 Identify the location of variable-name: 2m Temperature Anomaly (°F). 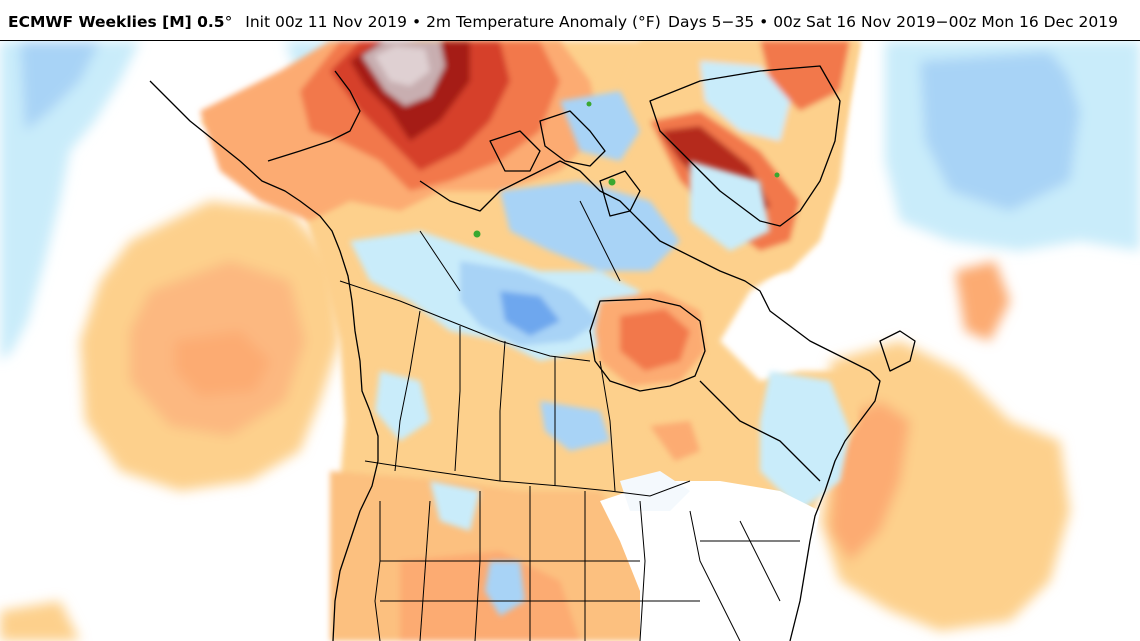
(543, 22).